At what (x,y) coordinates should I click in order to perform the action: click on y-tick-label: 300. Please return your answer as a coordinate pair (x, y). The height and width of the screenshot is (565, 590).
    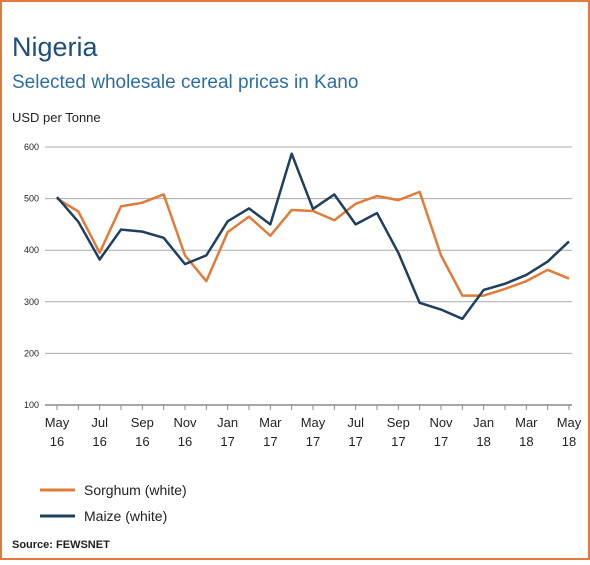
    Looking at the image, I should click on (31, 302).